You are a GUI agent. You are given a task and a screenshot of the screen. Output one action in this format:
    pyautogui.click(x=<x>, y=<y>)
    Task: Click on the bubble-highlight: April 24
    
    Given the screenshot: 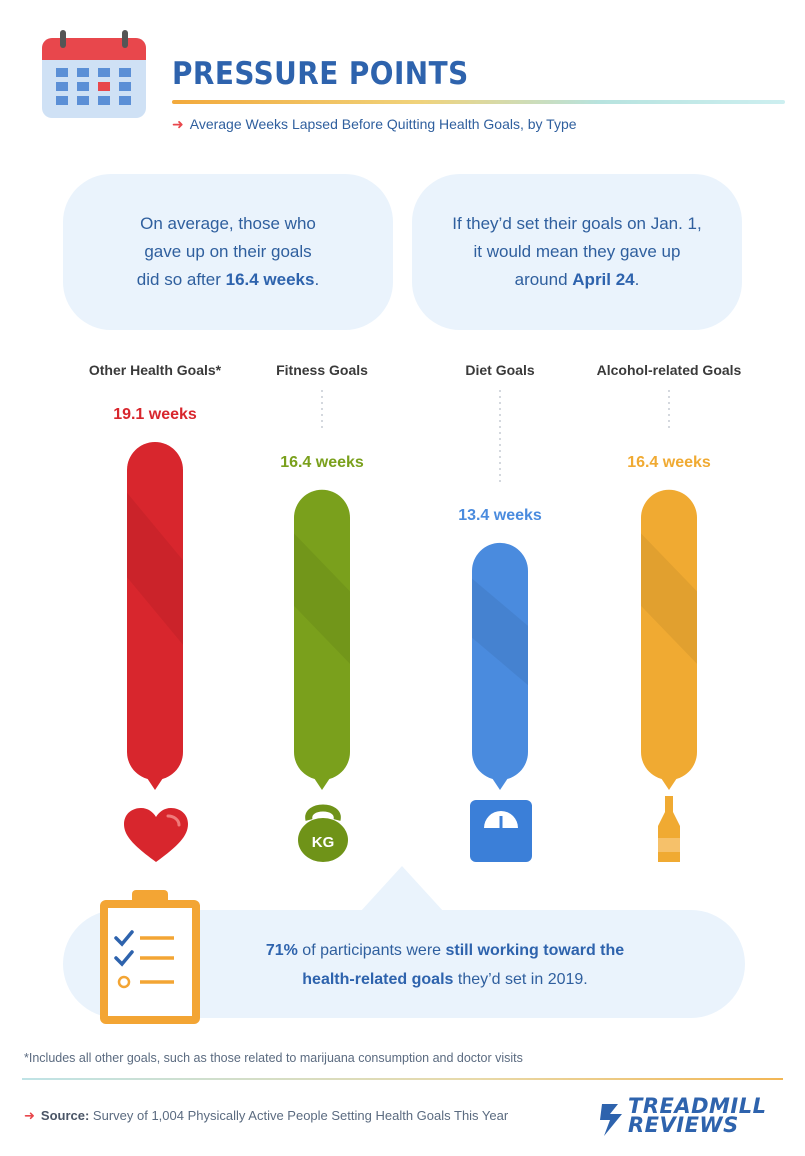 What is the action you would take?
    pyautogui.click(x=603, y=279)
    